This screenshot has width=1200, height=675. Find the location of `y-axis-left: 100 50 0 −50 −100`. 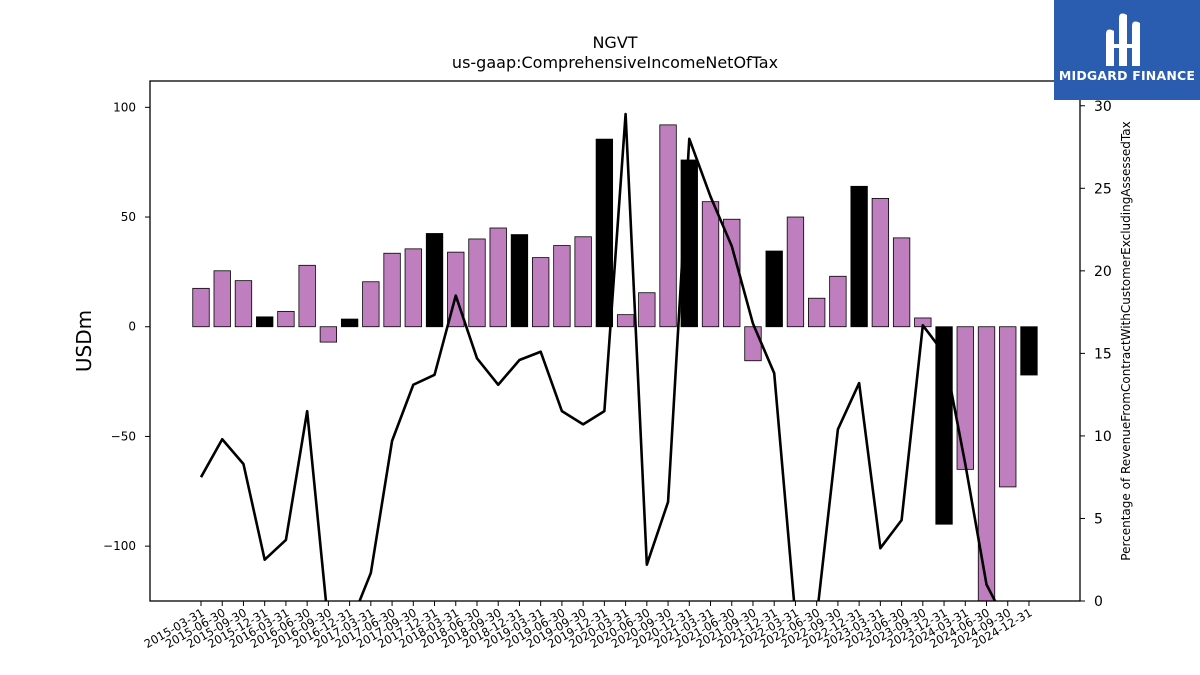

y-axis-left: 100 50 0 −50 −100 is located at coordinates (126, 326).